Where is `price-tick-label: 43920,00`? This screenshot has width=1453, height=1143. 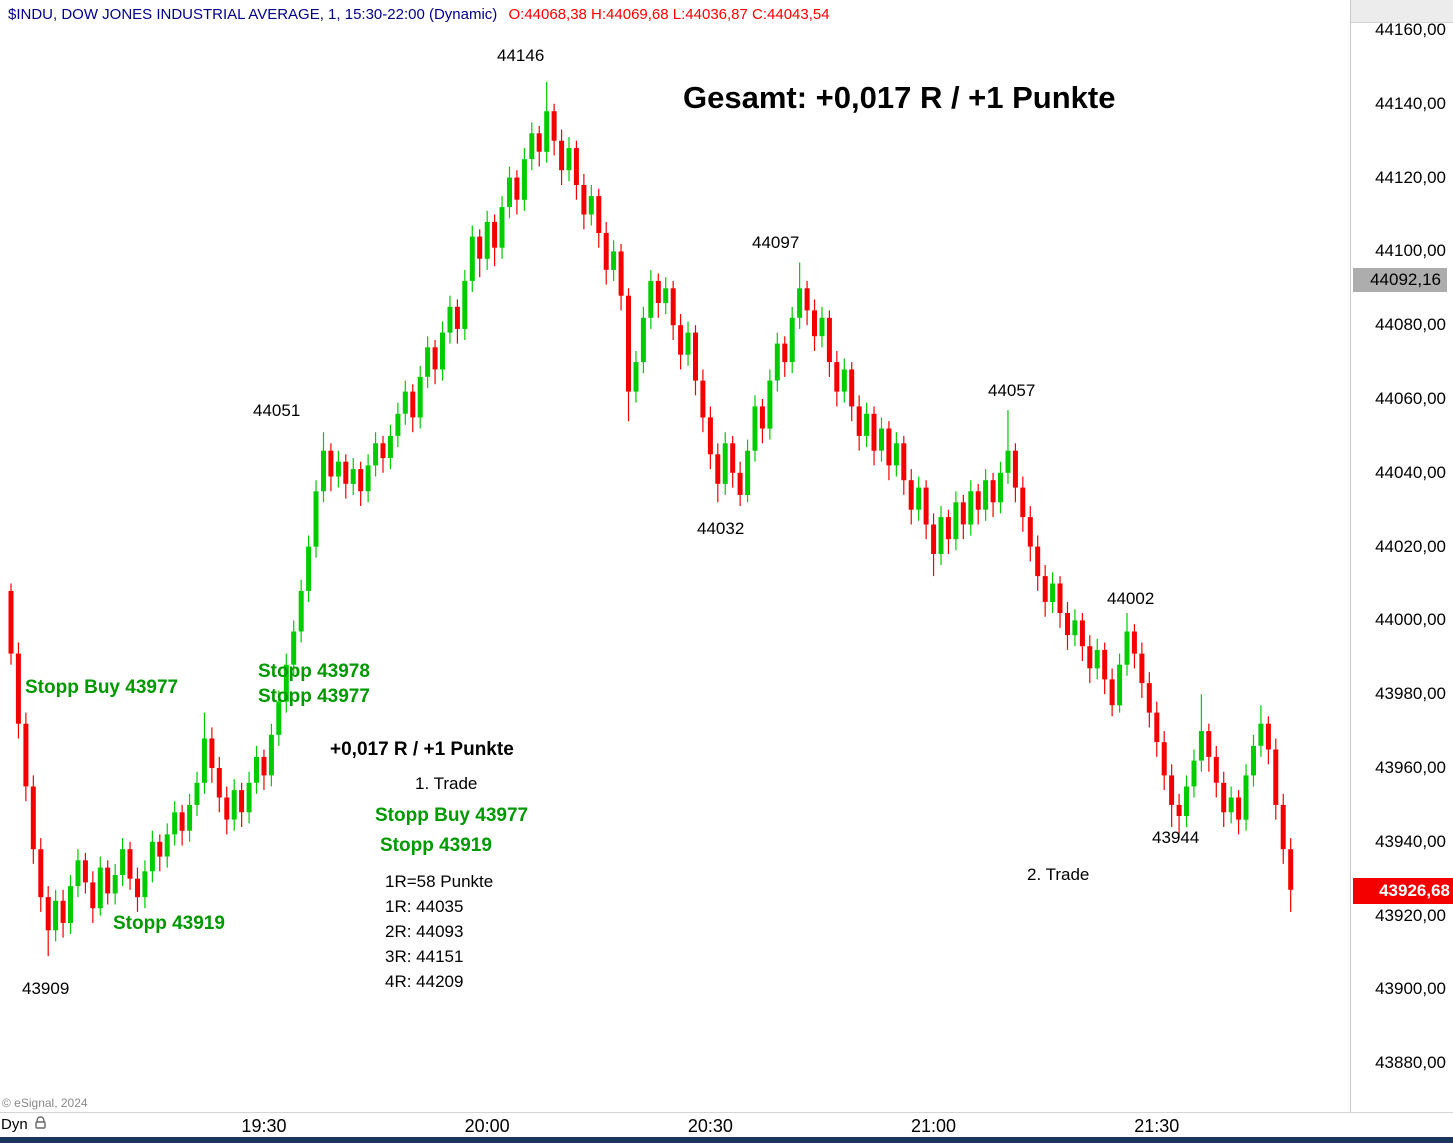
price-tick-label: 43920,00 is located at coordinates (1410, 915).